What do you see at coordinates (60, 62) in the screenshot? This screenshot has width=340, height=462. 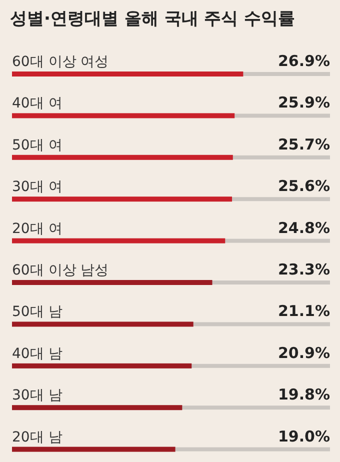 I see `y-tick-label: 60대 이상 여성` at bounding box center [60, 62].